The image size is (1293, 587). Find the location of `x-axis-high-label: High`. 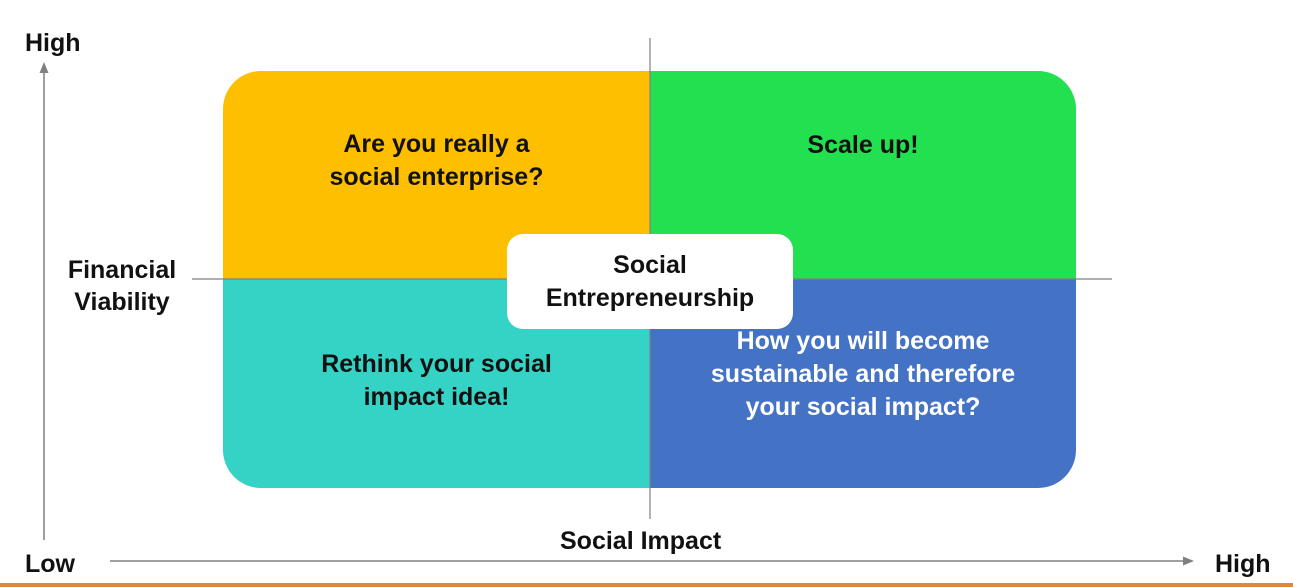

x-axis-high-label: High is located at coordinates (1243, 564).